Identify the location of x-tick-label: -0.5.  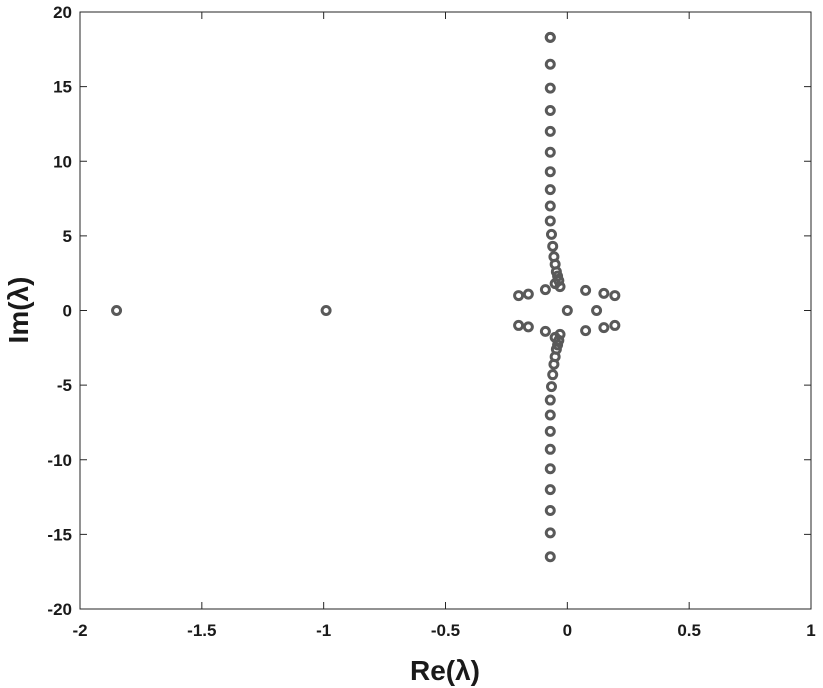
(445, 630).